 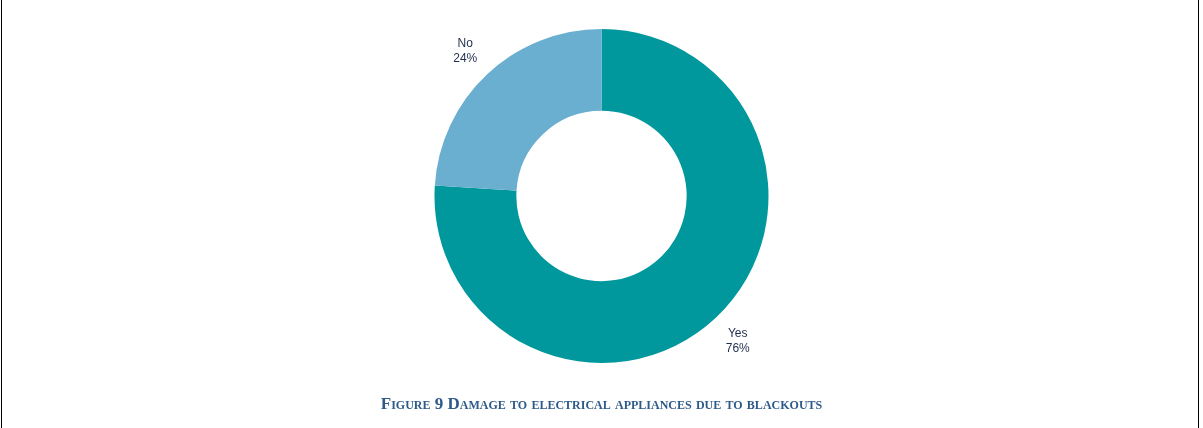 What do you see at coordinates (465, 57) in the screenshot?
I see `data-label: 24%` at bounding box center [465, 57].